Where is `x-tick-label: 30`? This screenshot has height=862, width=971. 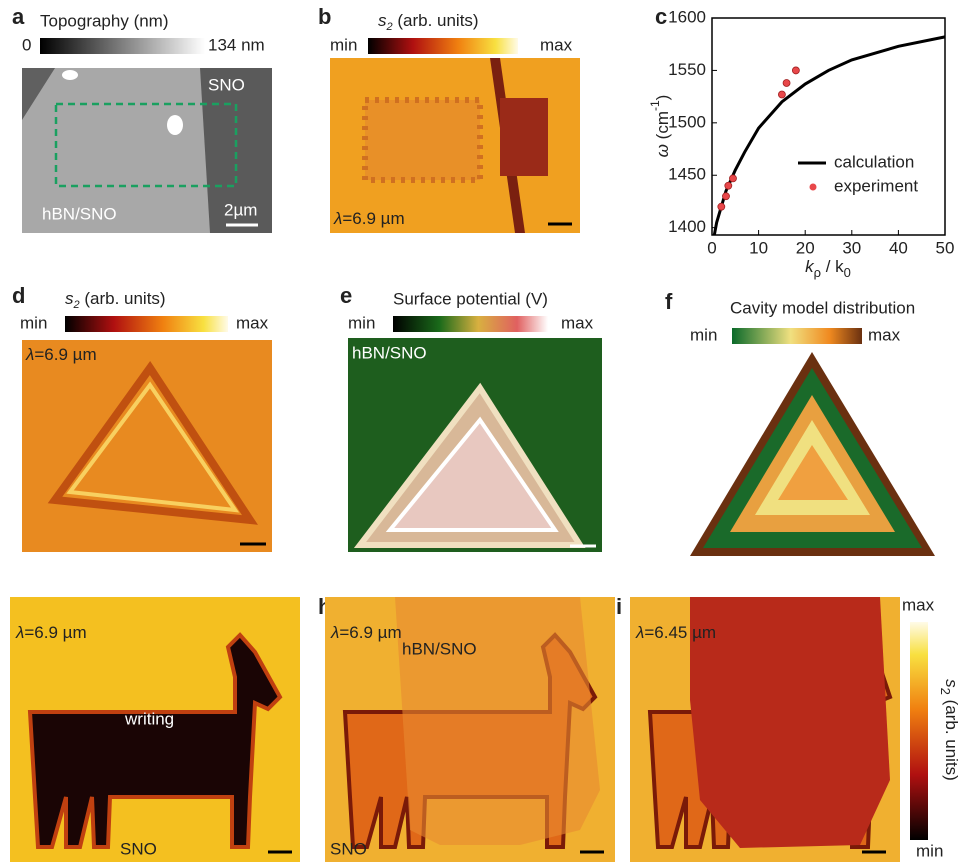 x-tick-label: 30 is located at coordinates (851, 247).